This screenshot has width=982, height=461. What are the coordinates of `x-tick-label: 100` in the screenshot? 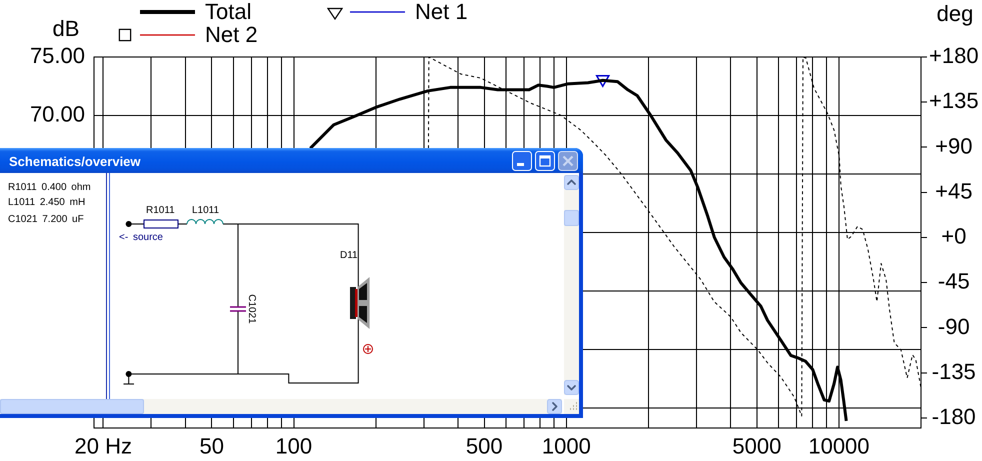 It's located at (293, 445).